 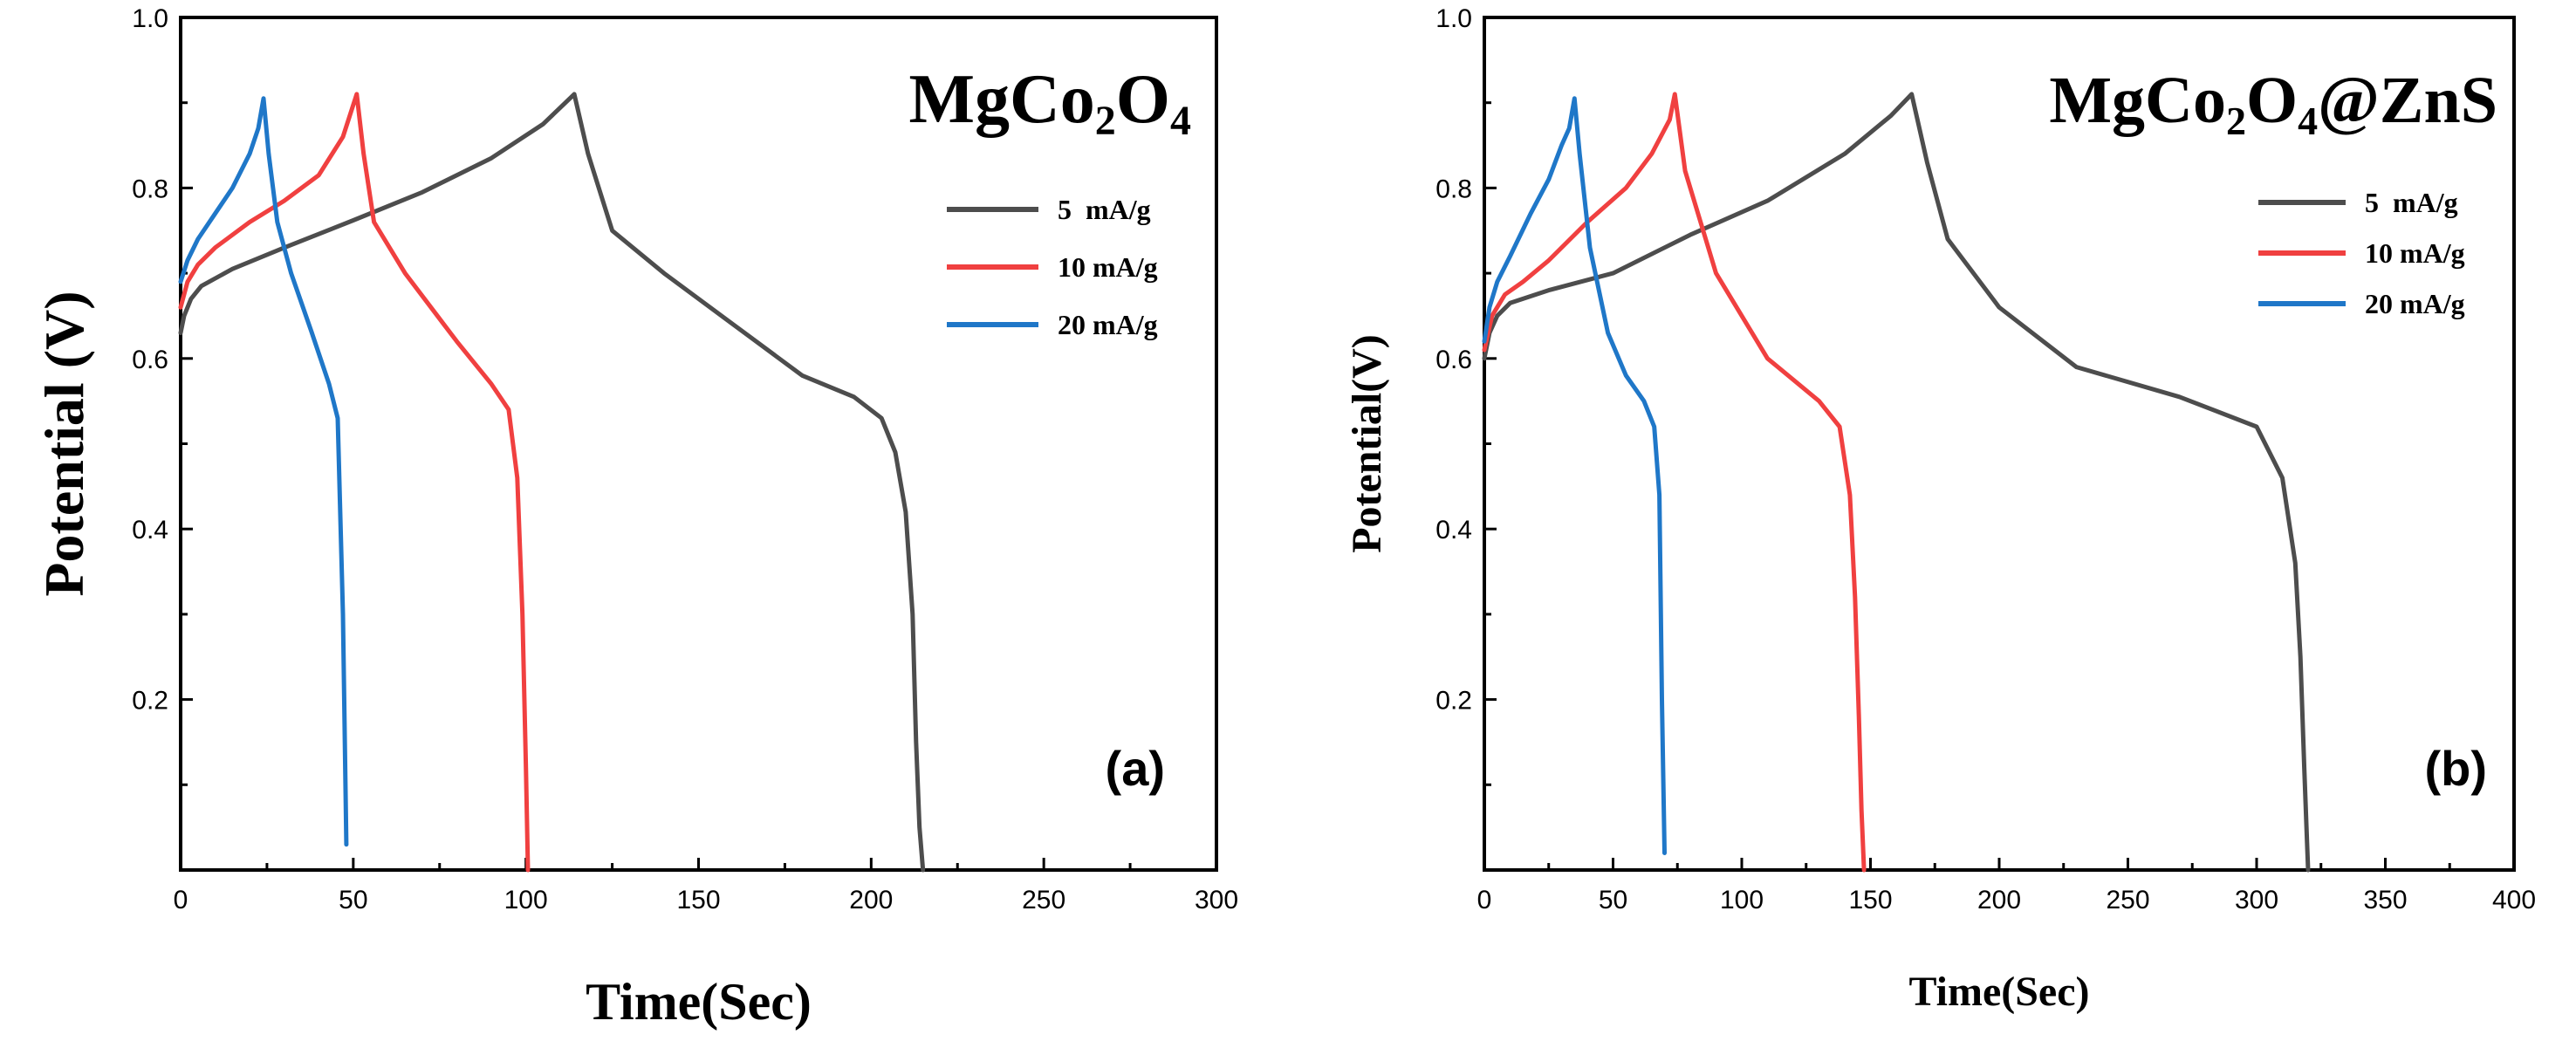 I want to click on panel-label: (b), so click(x=2455, y=768).